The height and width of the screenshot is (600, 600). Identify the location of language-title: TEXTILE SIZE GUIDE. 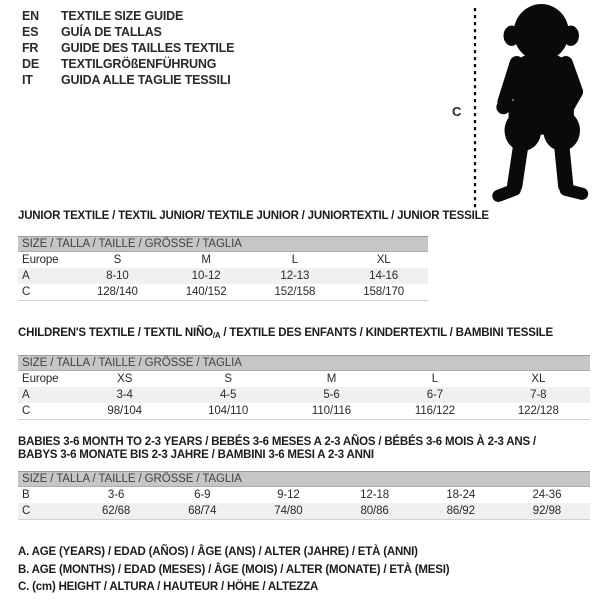
(122, 16).